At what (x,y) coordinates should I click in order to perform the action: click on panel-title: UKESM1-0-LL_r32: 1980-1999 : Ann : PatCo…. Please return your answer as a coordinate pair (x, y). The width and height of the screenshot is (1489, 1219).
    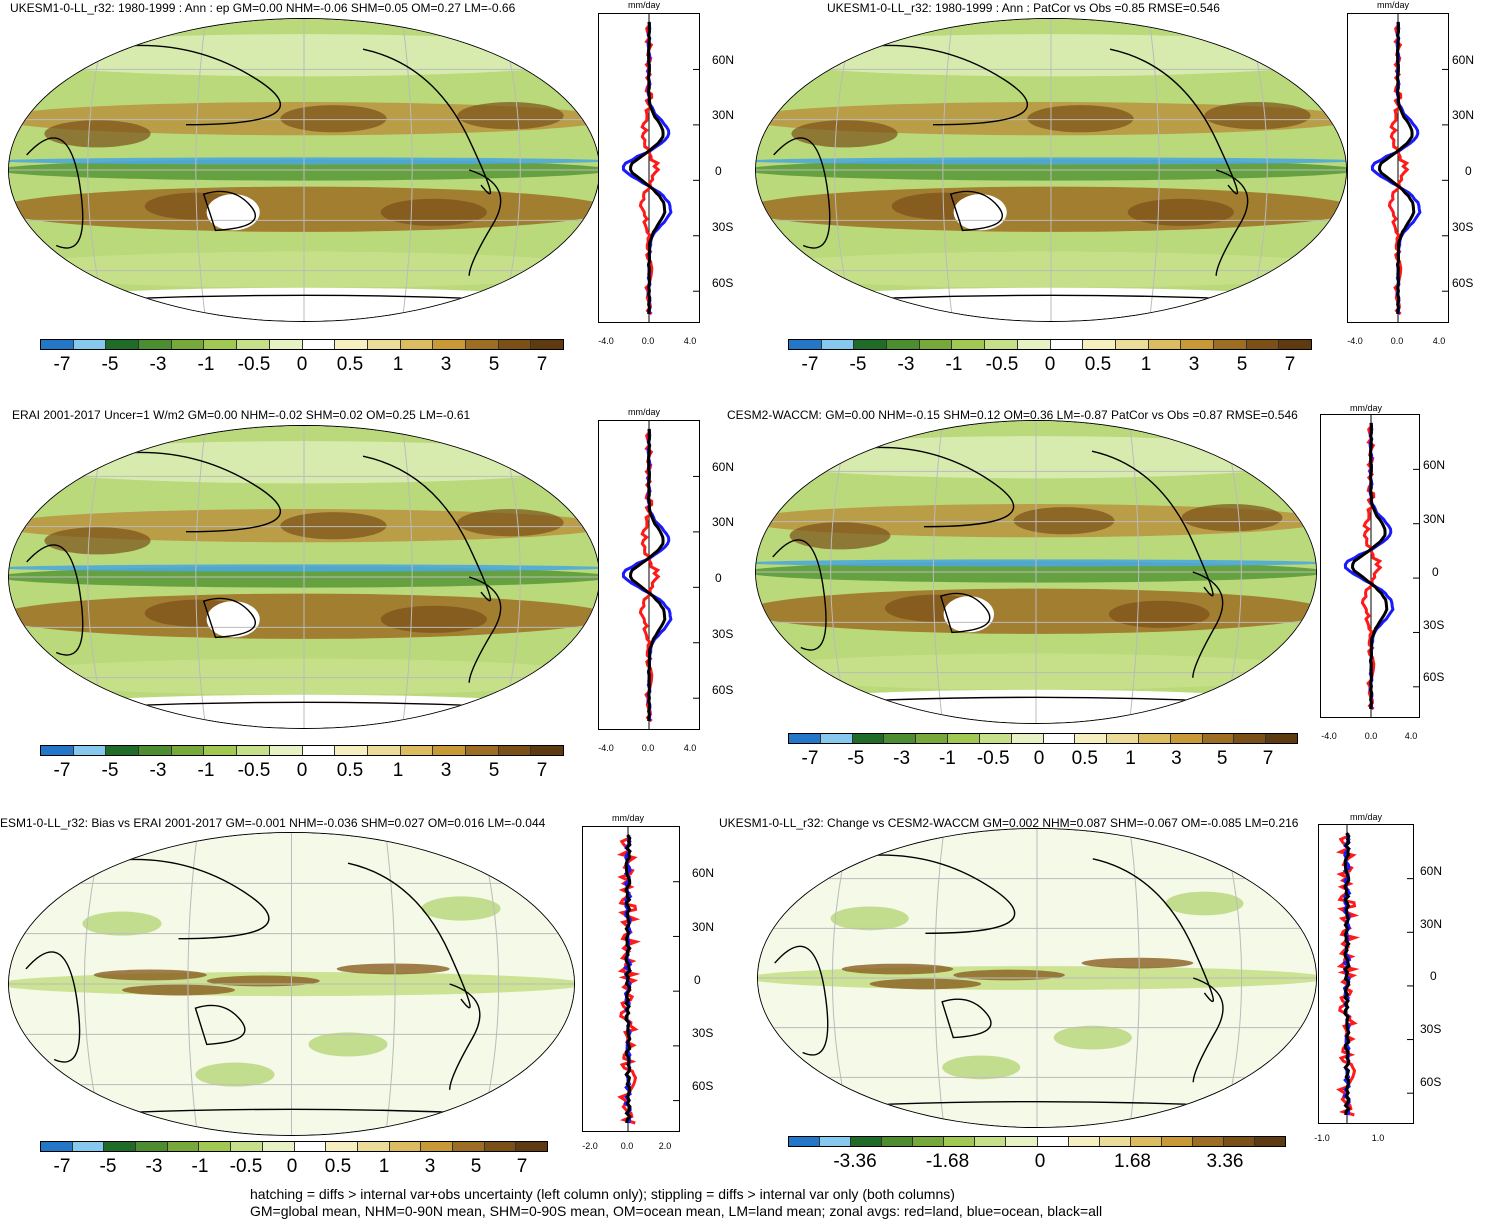
    Looking at the image, I should click on (1023, 8).